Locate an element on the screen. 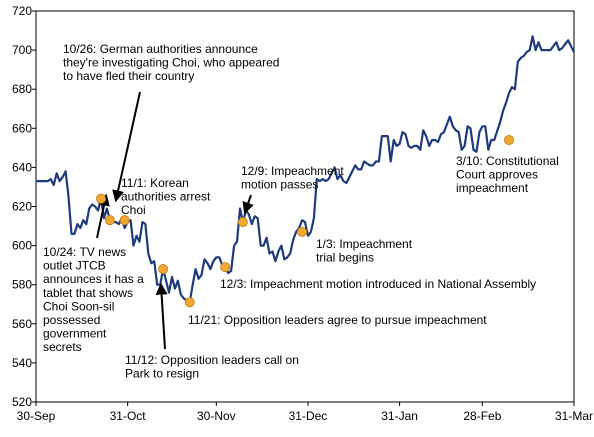 Image resolution: width=594 pixels, height=437 pixels. annotation-line: Court approves is located at coordinates (497, 175).